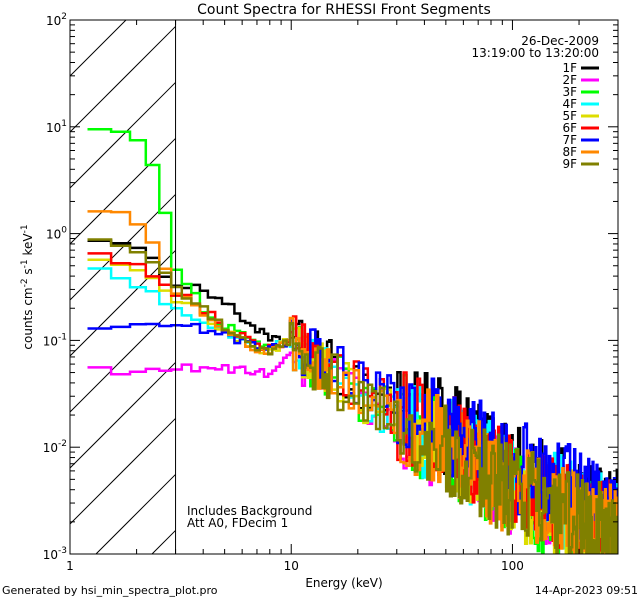 The width and height of the screenshot is (640, 600). Describe the element at coordinates (344, 10) in the screenshot. I see `chart-title: Count Spectra for RHESSI Front Segments` at that location.